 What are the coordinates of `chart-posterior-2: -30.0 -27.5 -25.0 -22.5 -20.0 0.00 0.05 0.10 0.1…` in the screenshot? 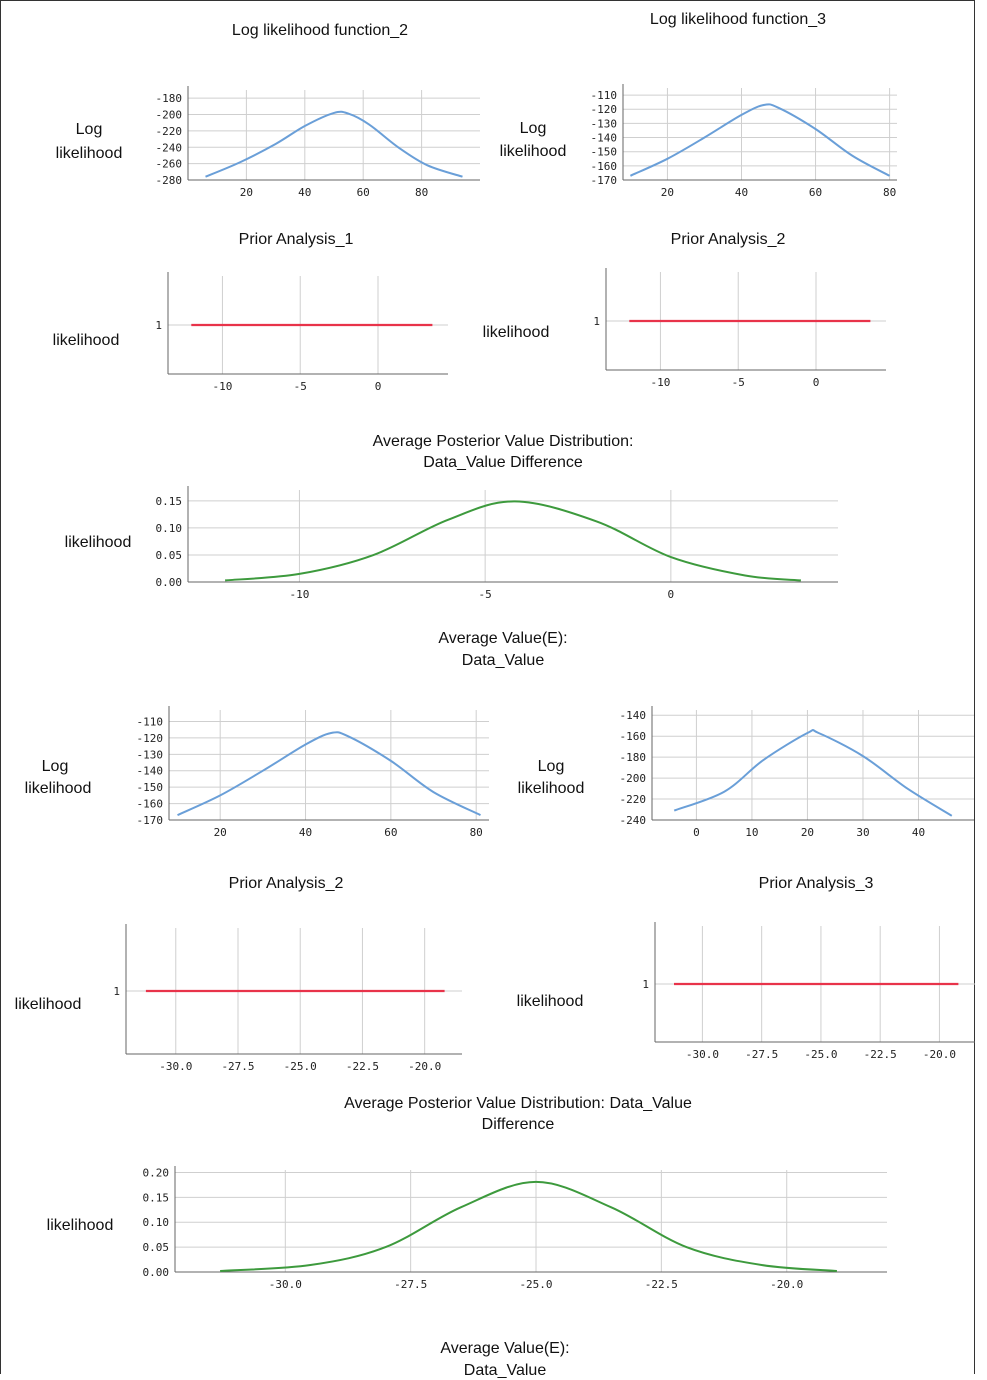 It's located at (515, 1228).